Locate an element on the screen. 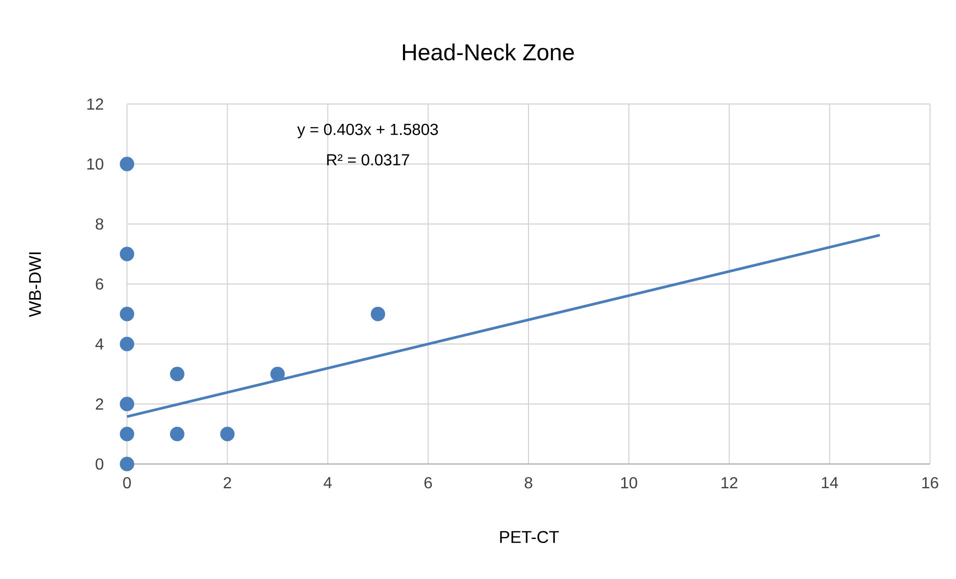 Image resolution: width=956 pixels, height=579 pixels. y-tick-label: 8 is located at coordinates (100, 224).